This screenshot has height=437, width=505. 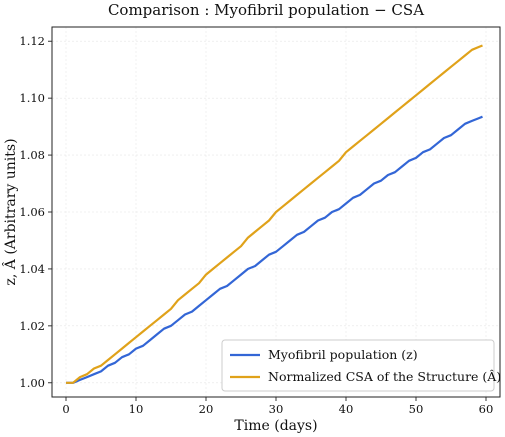 I want to click on x-tick-label: 10, so click(x=136, y=409).